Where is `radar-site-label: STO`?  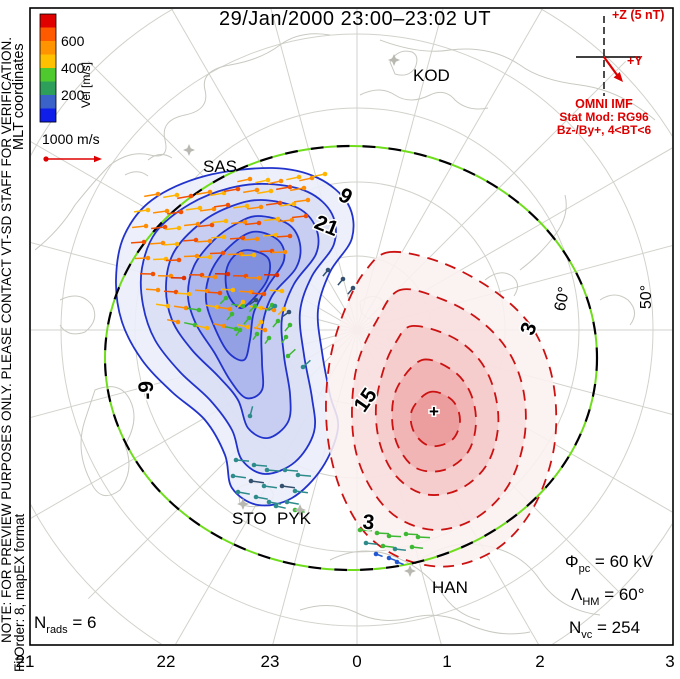
radar-site-label: STO is located at coordinates (249, 518).